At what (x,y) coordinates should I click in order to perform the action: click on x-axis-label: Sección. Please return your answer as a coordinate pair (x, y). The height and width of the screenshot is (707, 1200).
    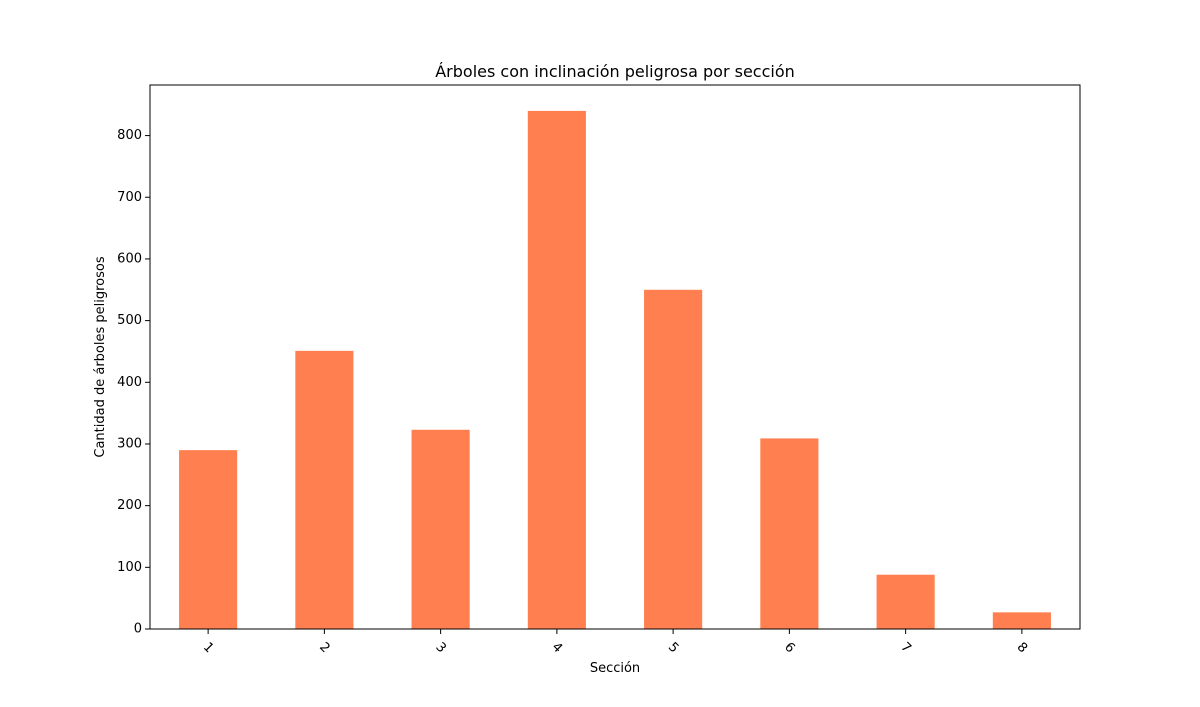
    Looking at the image, I should click on (615, 668).